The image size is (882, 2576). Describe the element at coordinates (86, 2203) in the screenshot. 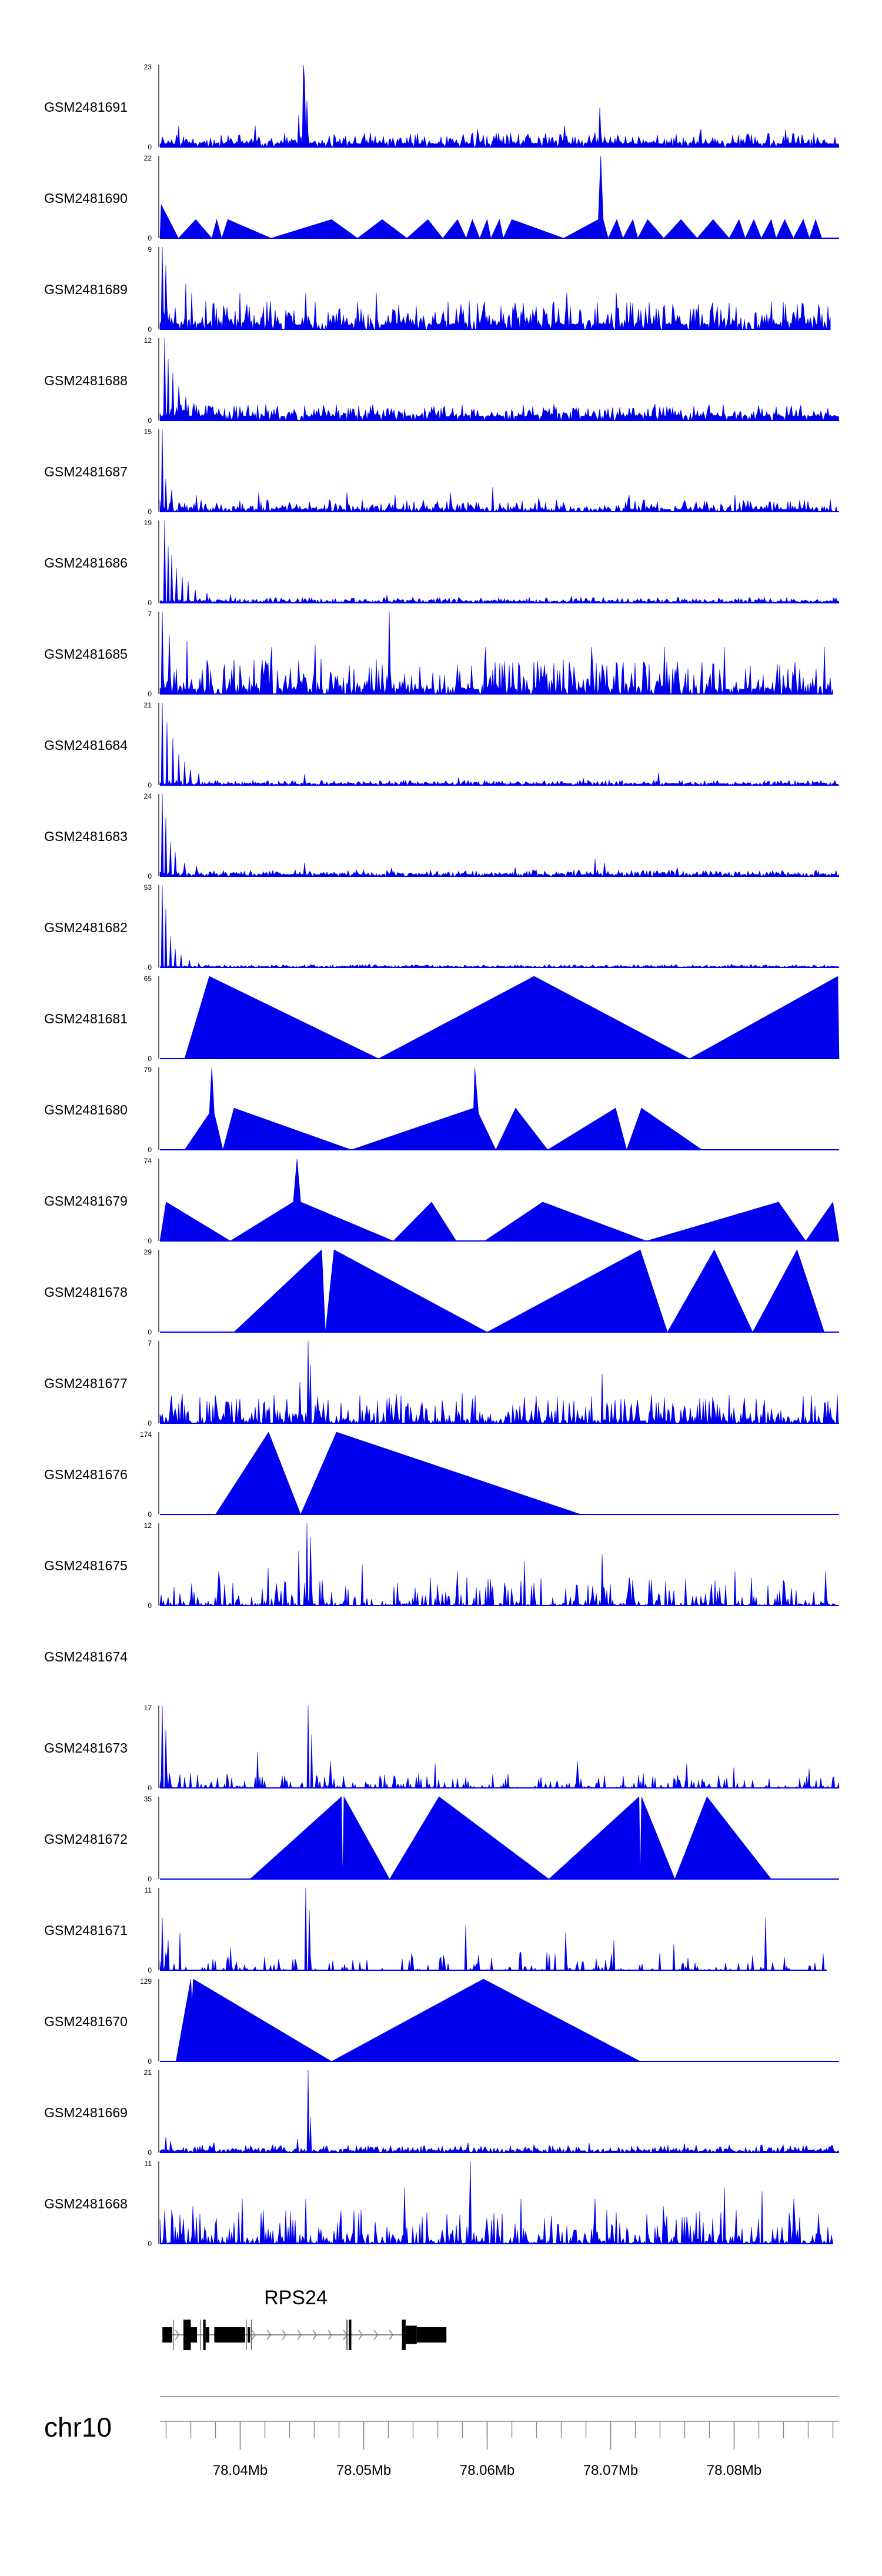

I see `track-label: GSM2481668` at that location.